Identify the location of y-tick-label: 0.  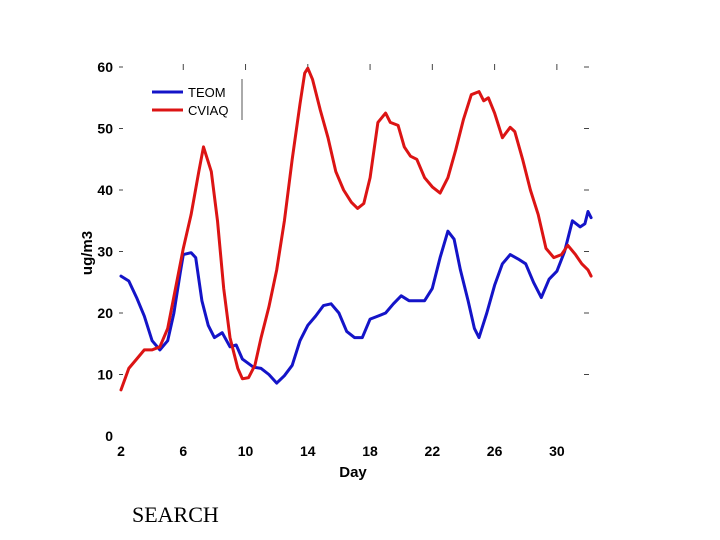
(109, 436).